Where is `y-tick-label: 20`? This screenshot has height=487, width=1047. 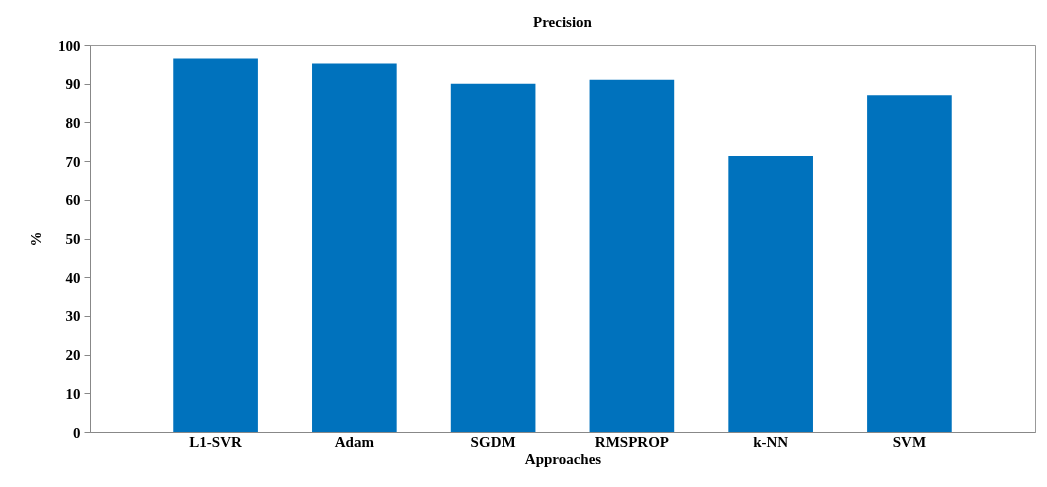 y-tick-label: 20 is located at coordinates (73, 355).